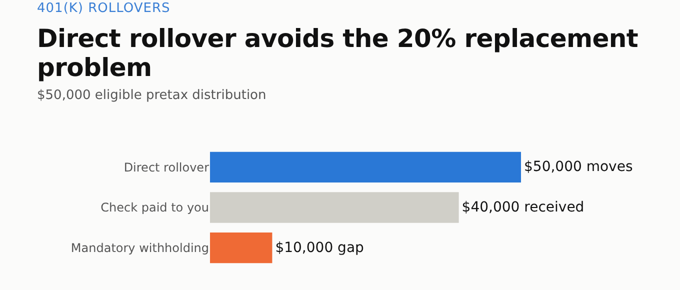  I want to click on data-label: $50,000 moves, so click(578, 167).